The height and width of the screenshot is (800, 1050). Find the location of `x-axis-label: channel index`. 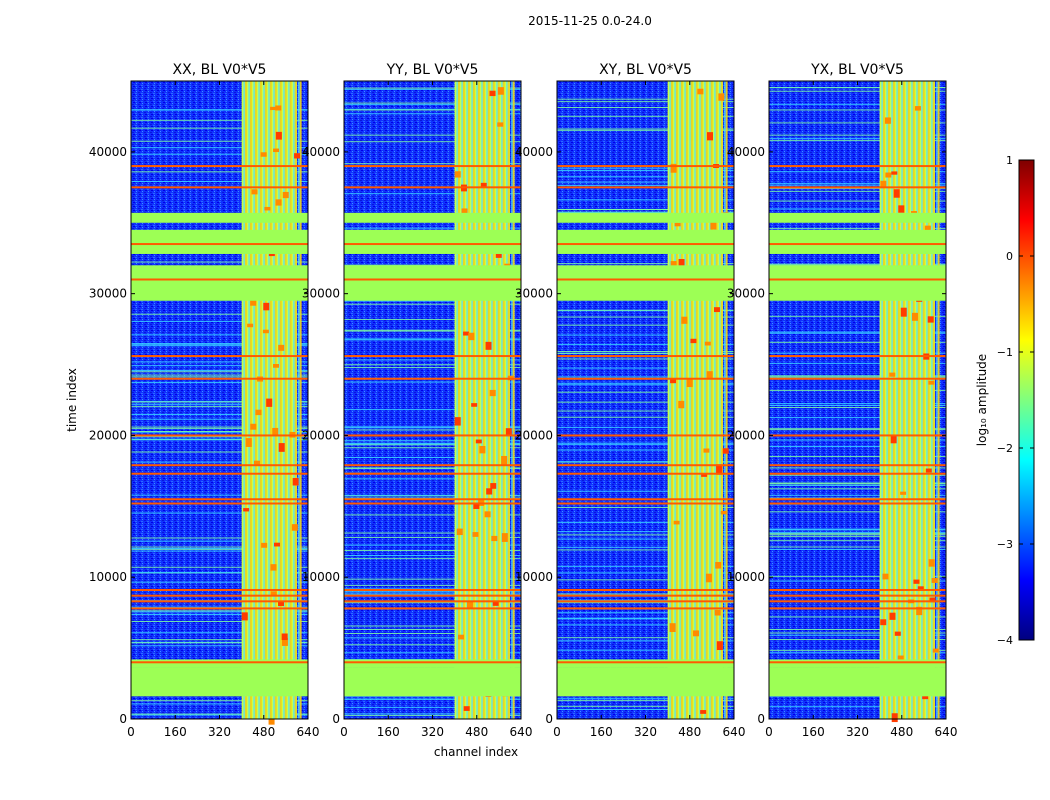

x-axis-label: channel index is located at coordinates (476, 752).